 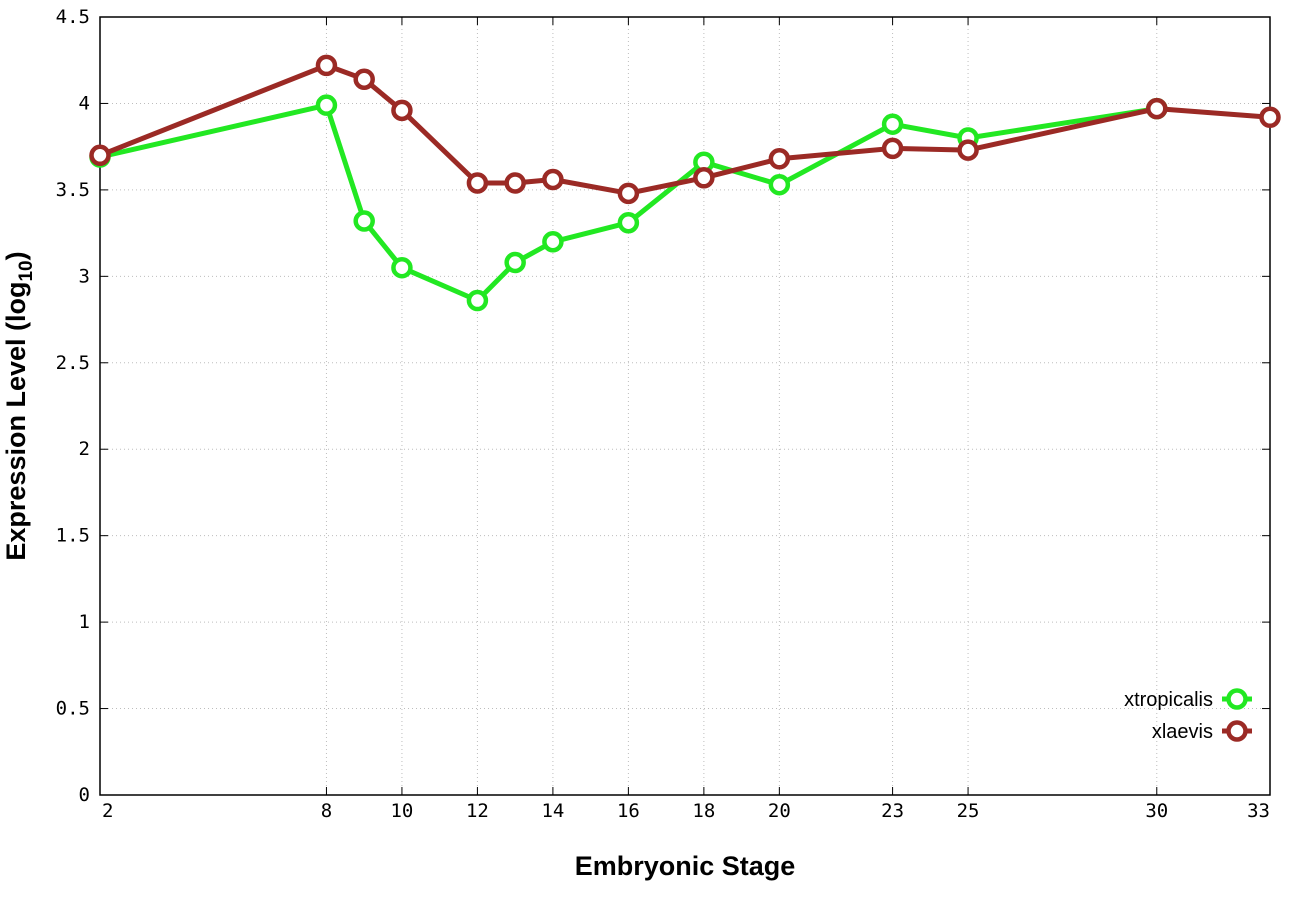 I want to click on x-tick-label: 30, so click(x=1156, y=811).